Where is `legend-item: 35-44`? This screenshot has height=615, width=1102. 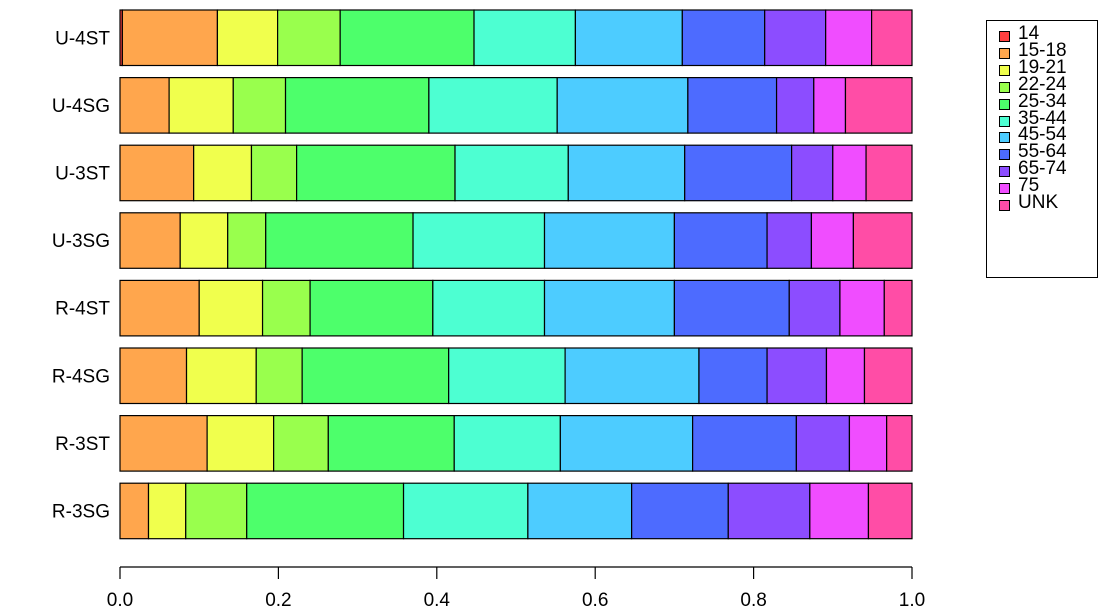 legend-item: 35-44 is located at coordinates (1043, 119).